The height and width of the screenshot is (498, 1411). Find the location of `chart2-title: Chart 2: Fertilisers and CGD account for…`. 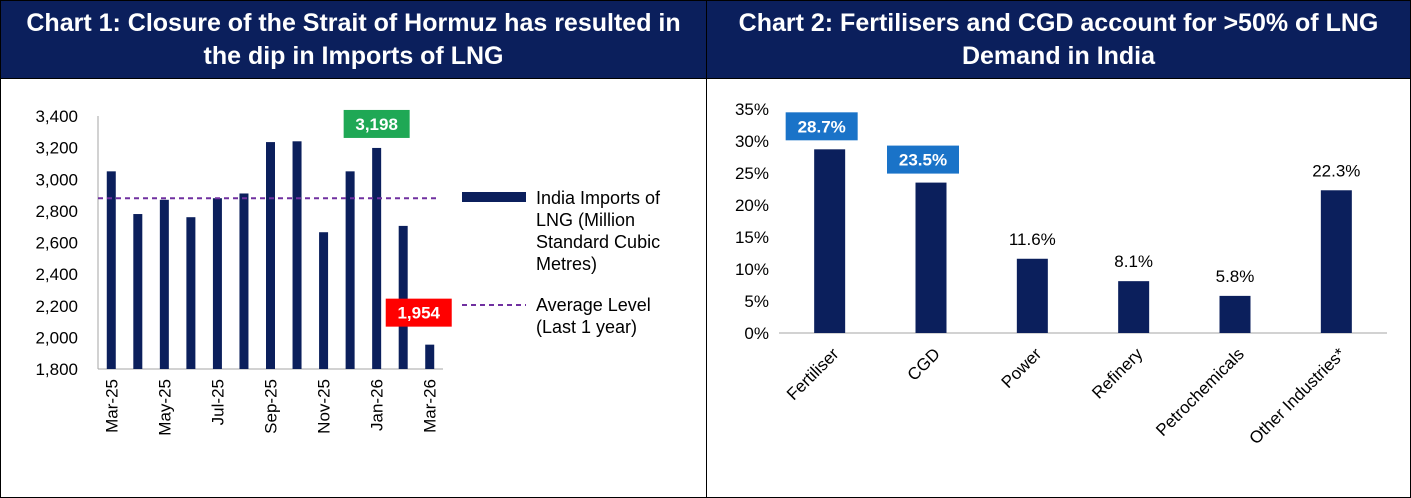

chart2-title: Chart 2: Fertilisers and CGD account for… is located at coordinates (1058, 39).